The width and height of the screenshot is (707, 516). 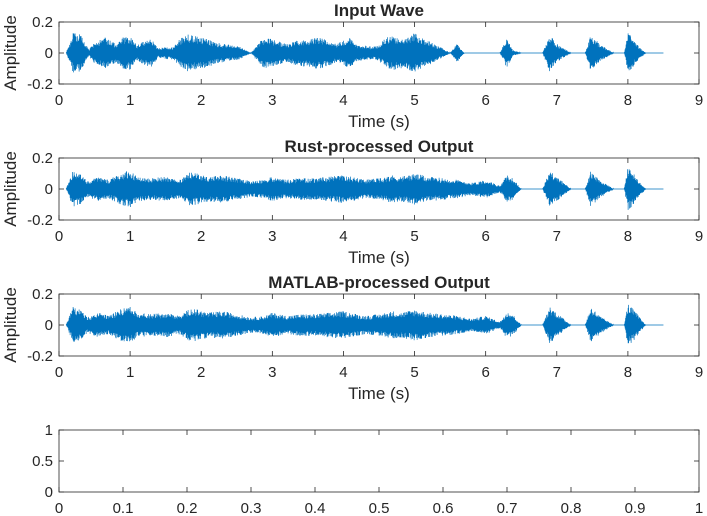 What do you see at coordinates (443, 508) in the screenshot?
I see `x-tick-label: 0.6` at bounding box center [443, 508].